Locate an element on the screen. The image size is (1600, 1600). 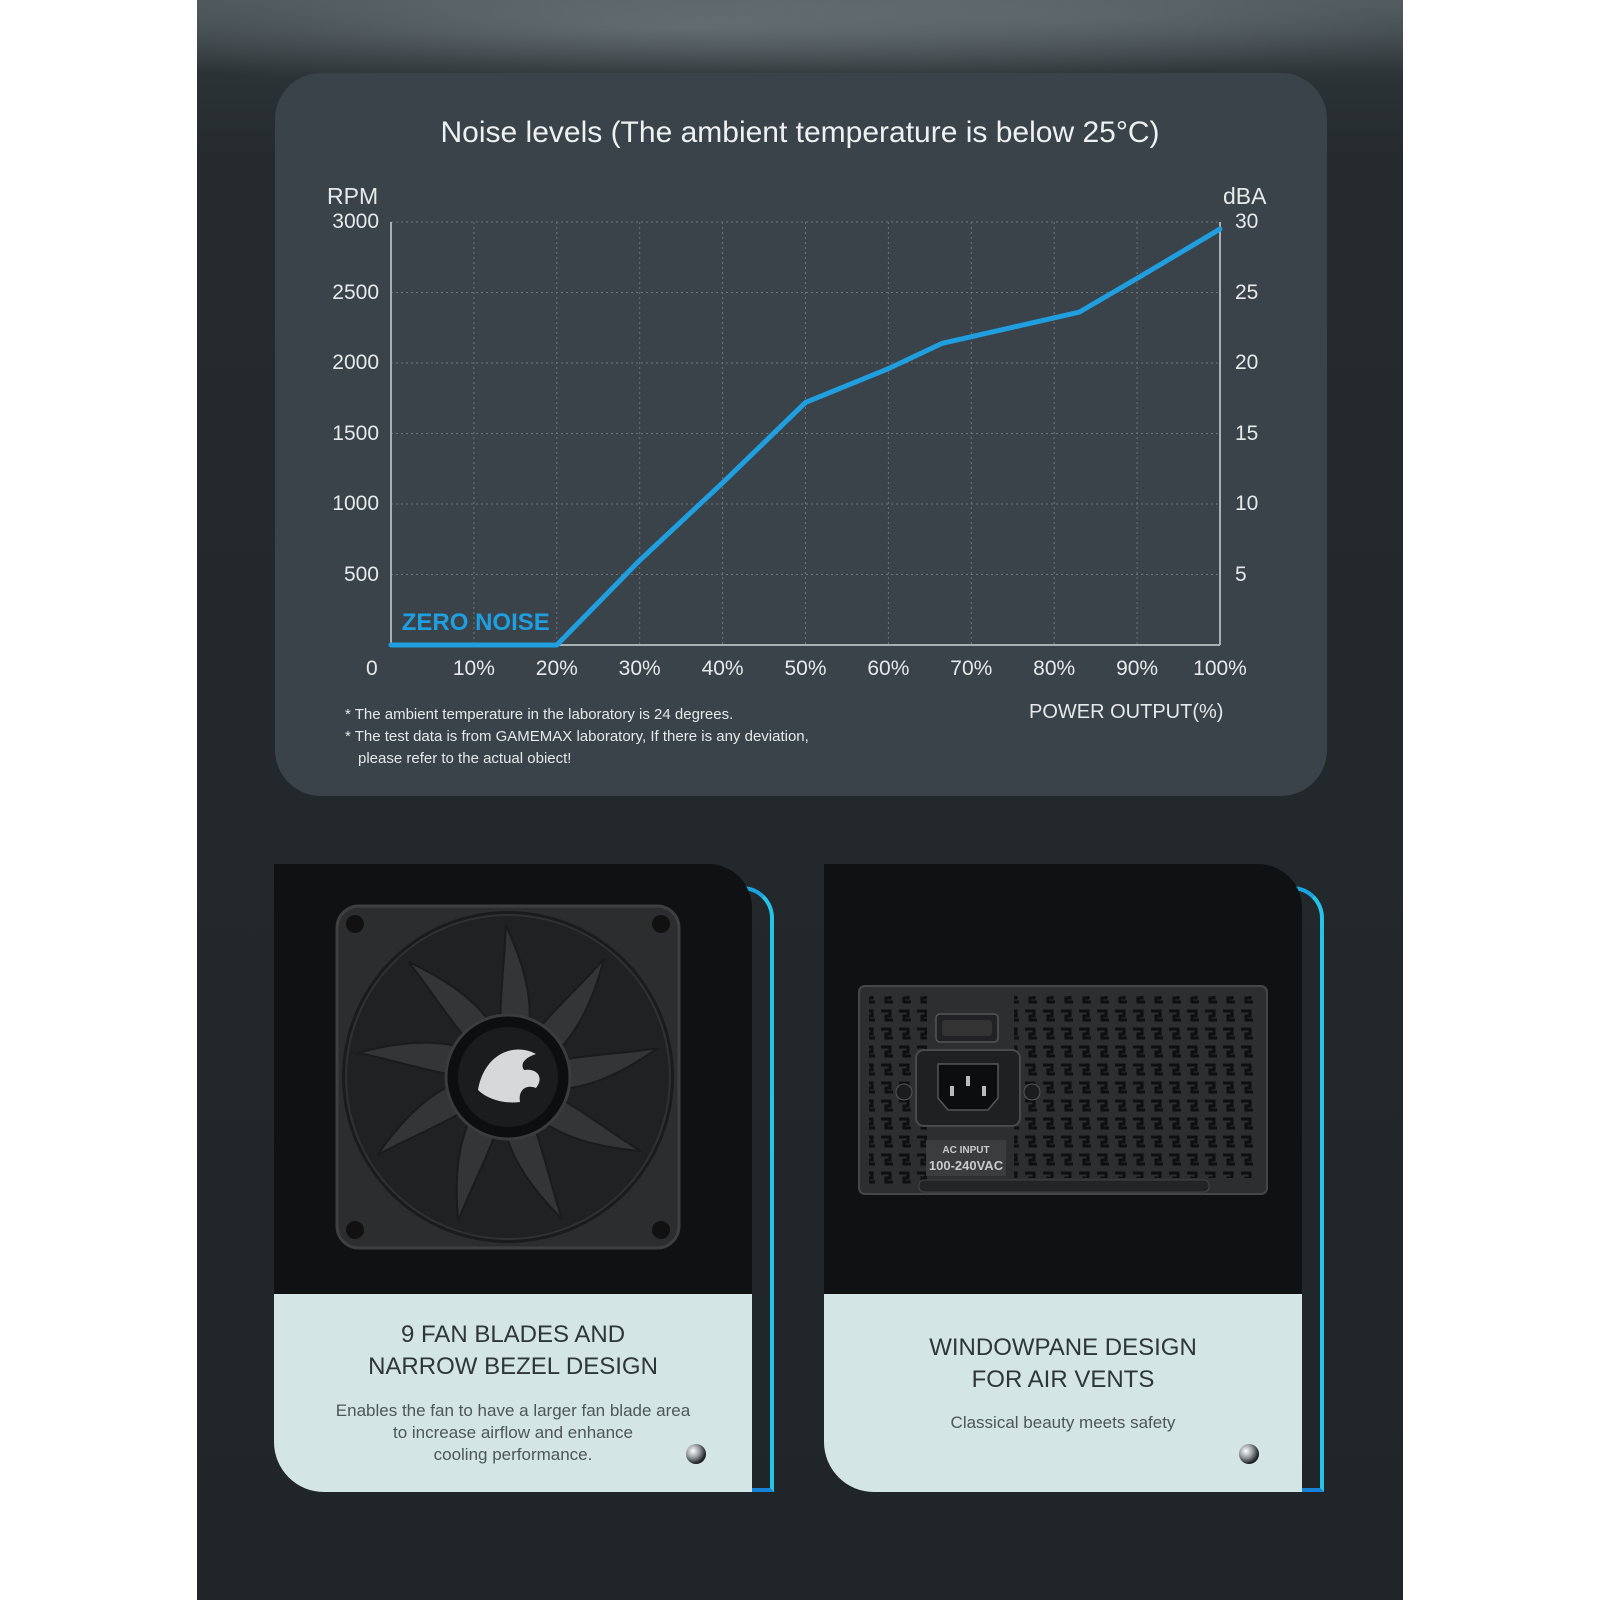
y-left-tick-label: 3000 is located at coordinates (355, 221).